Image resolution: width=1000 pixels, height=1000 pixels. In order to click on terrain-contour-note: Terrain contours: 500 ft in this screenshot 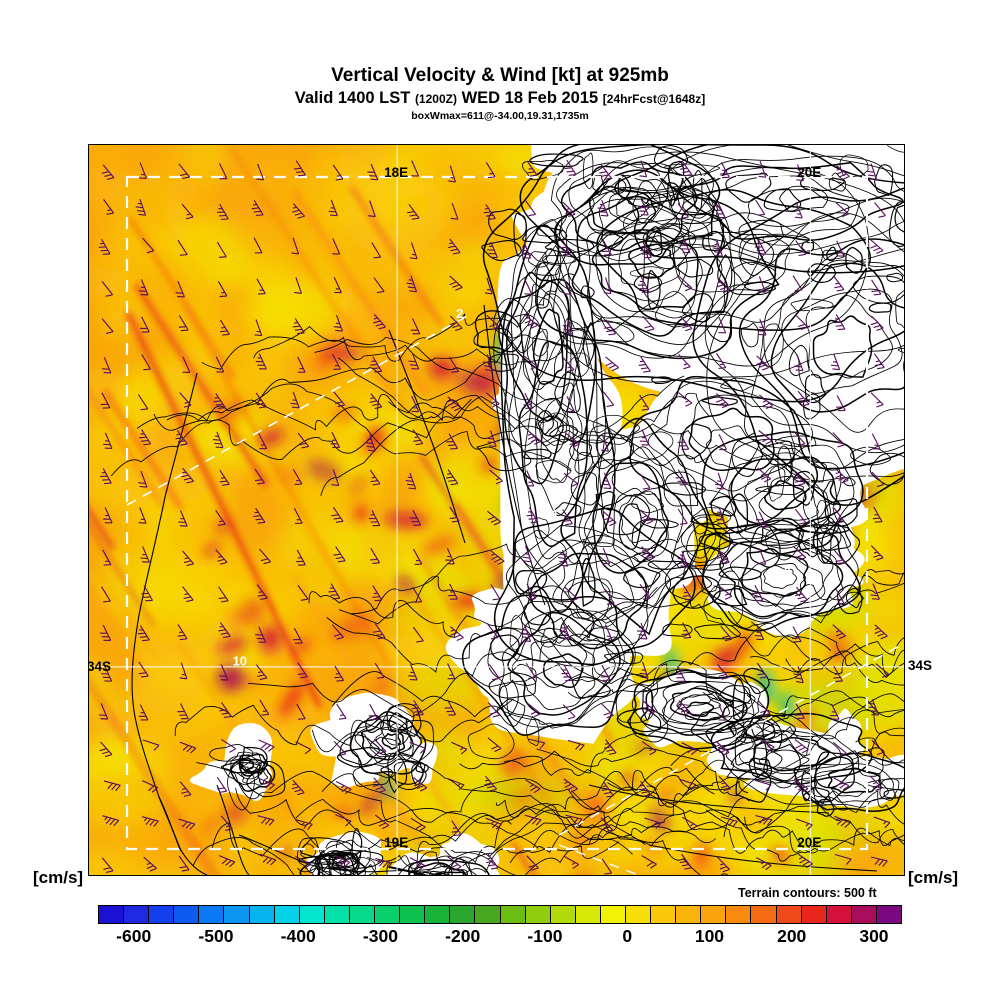, I will do `click(807, 893)`.